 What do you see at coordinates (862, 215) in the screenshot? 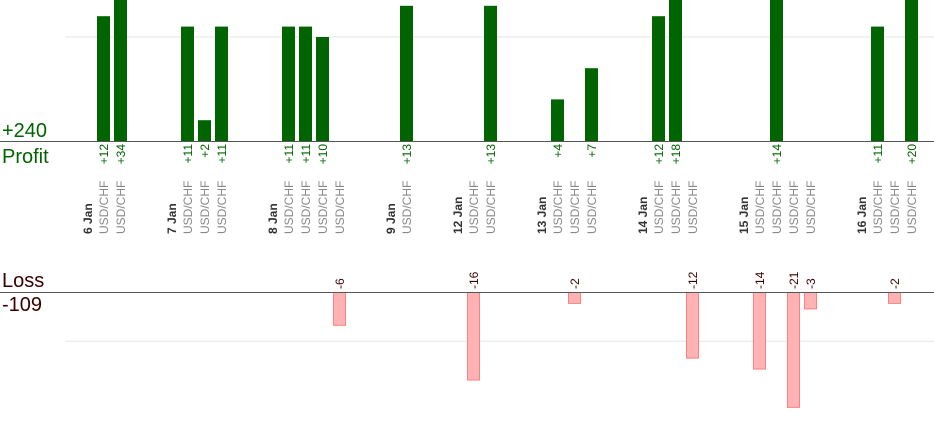
I see `date-tick-label: 16 Jan` at bounding box center [862, 215].